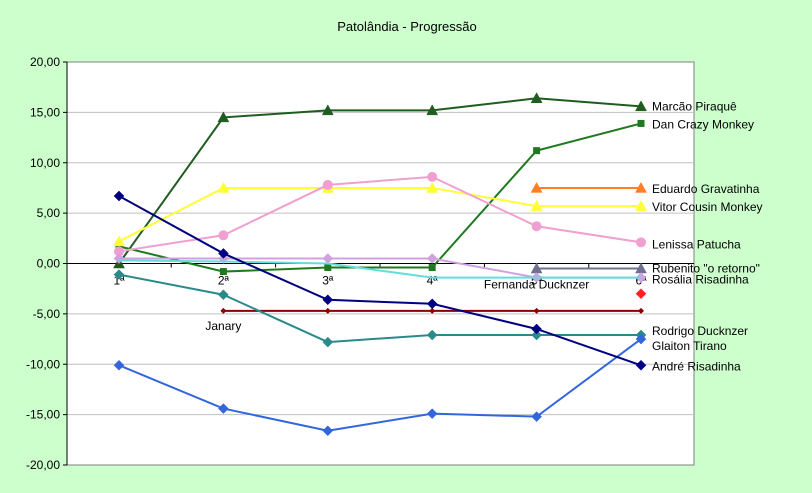 The width and height of the screenshot is (812, 493). I want to click on y-tick-label: 5,00, so click(49, 213).